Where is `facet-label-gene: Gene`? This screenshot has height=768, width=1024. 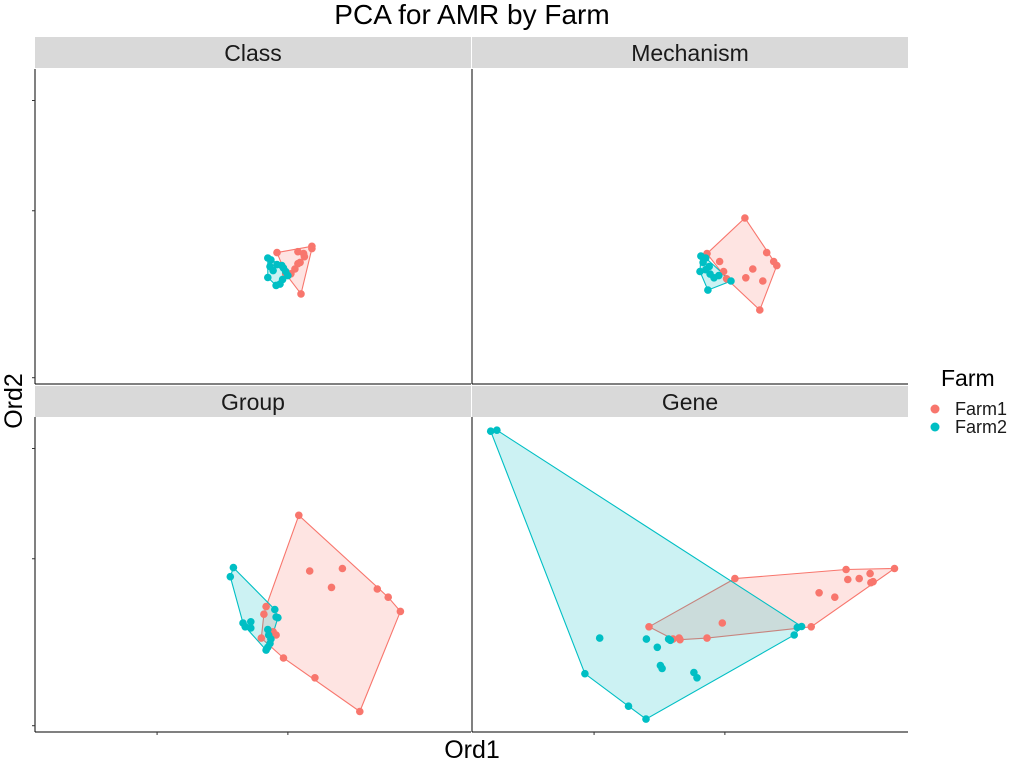 facet-label-gene: Gene is located at coordinates (690, 402).